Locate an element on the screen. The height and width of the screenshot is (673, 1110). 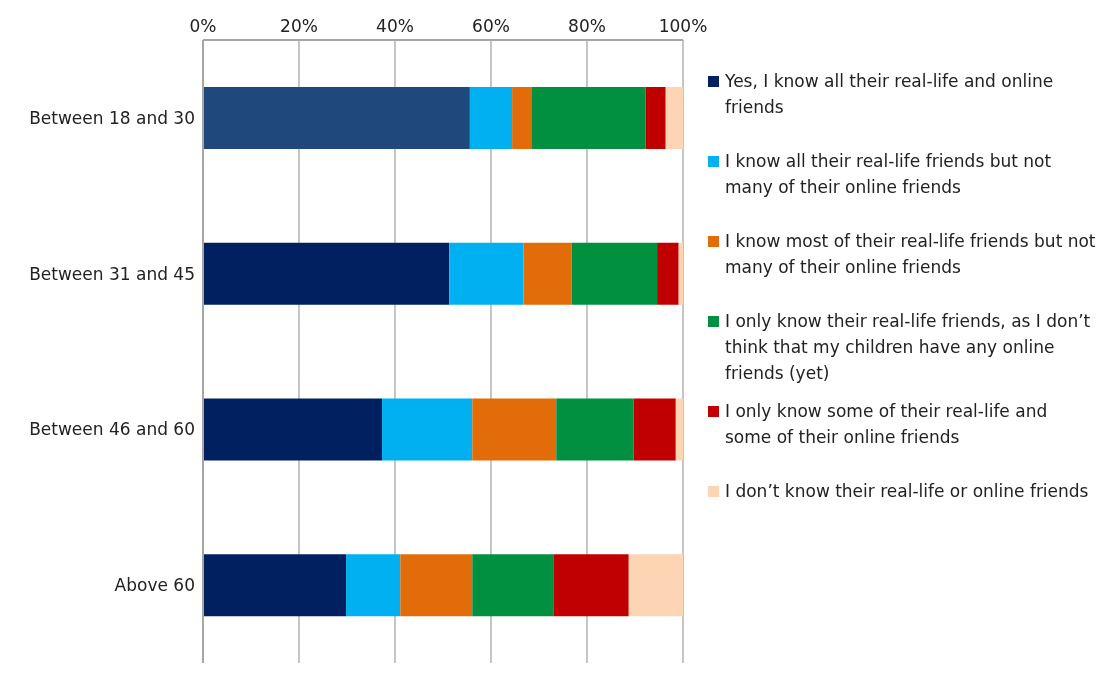
x-tick-label: 100% is located at coordinates (683, 26).